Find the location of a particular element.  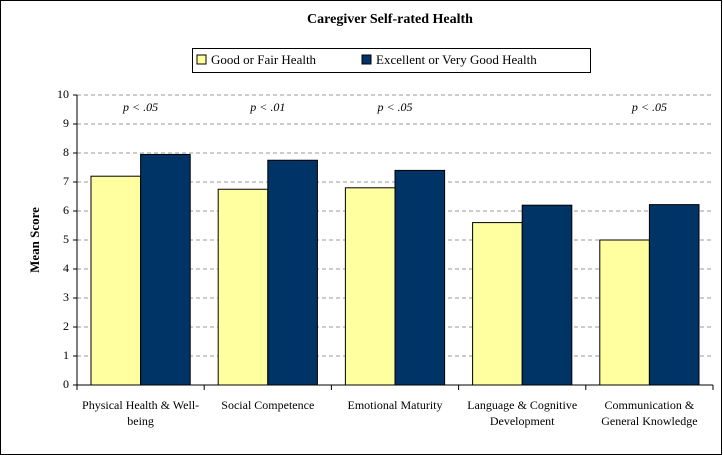

y-axis-label: Mean Score is located at coordinates (34, 240).